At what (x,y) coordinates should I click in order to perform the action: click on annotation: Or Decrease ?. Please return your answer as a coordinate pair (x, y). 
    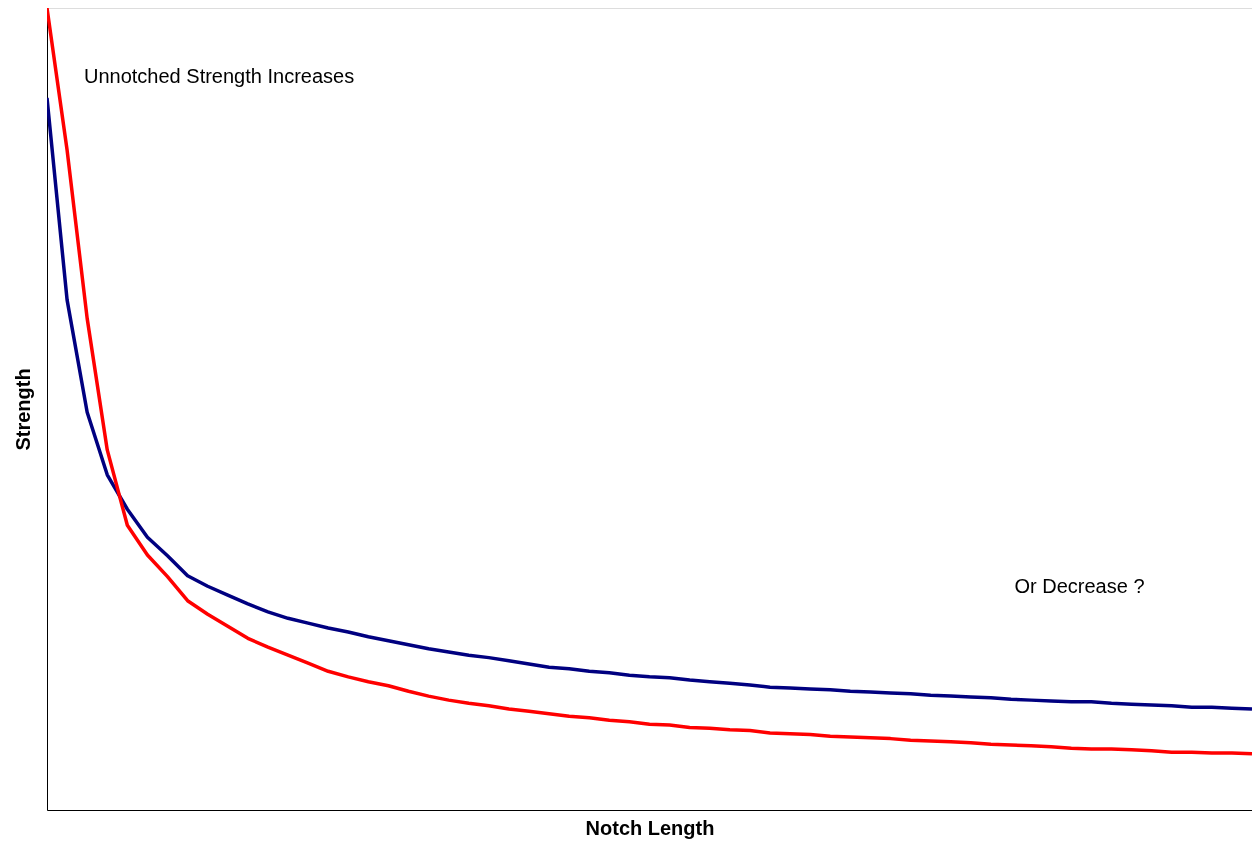
    Looking at the image, I should click on (1079, 585).